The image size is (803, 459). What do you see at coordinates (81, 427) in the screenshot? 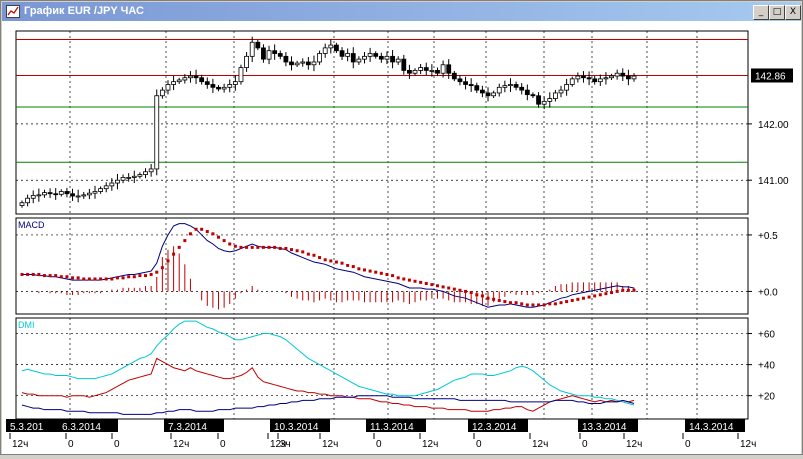
I see `date-label: 6.3.2014` at bounding box center [81, 427].